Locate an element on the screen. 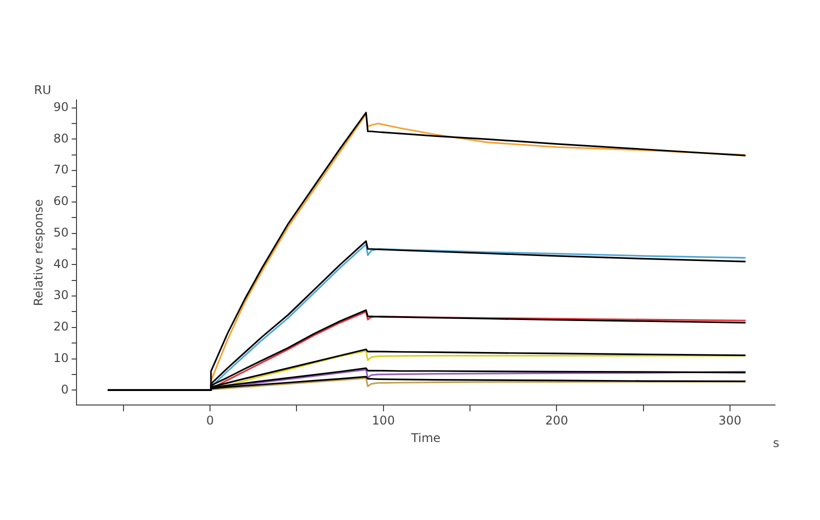  y-tick-label: 40 is located at coordinates (61, 263).